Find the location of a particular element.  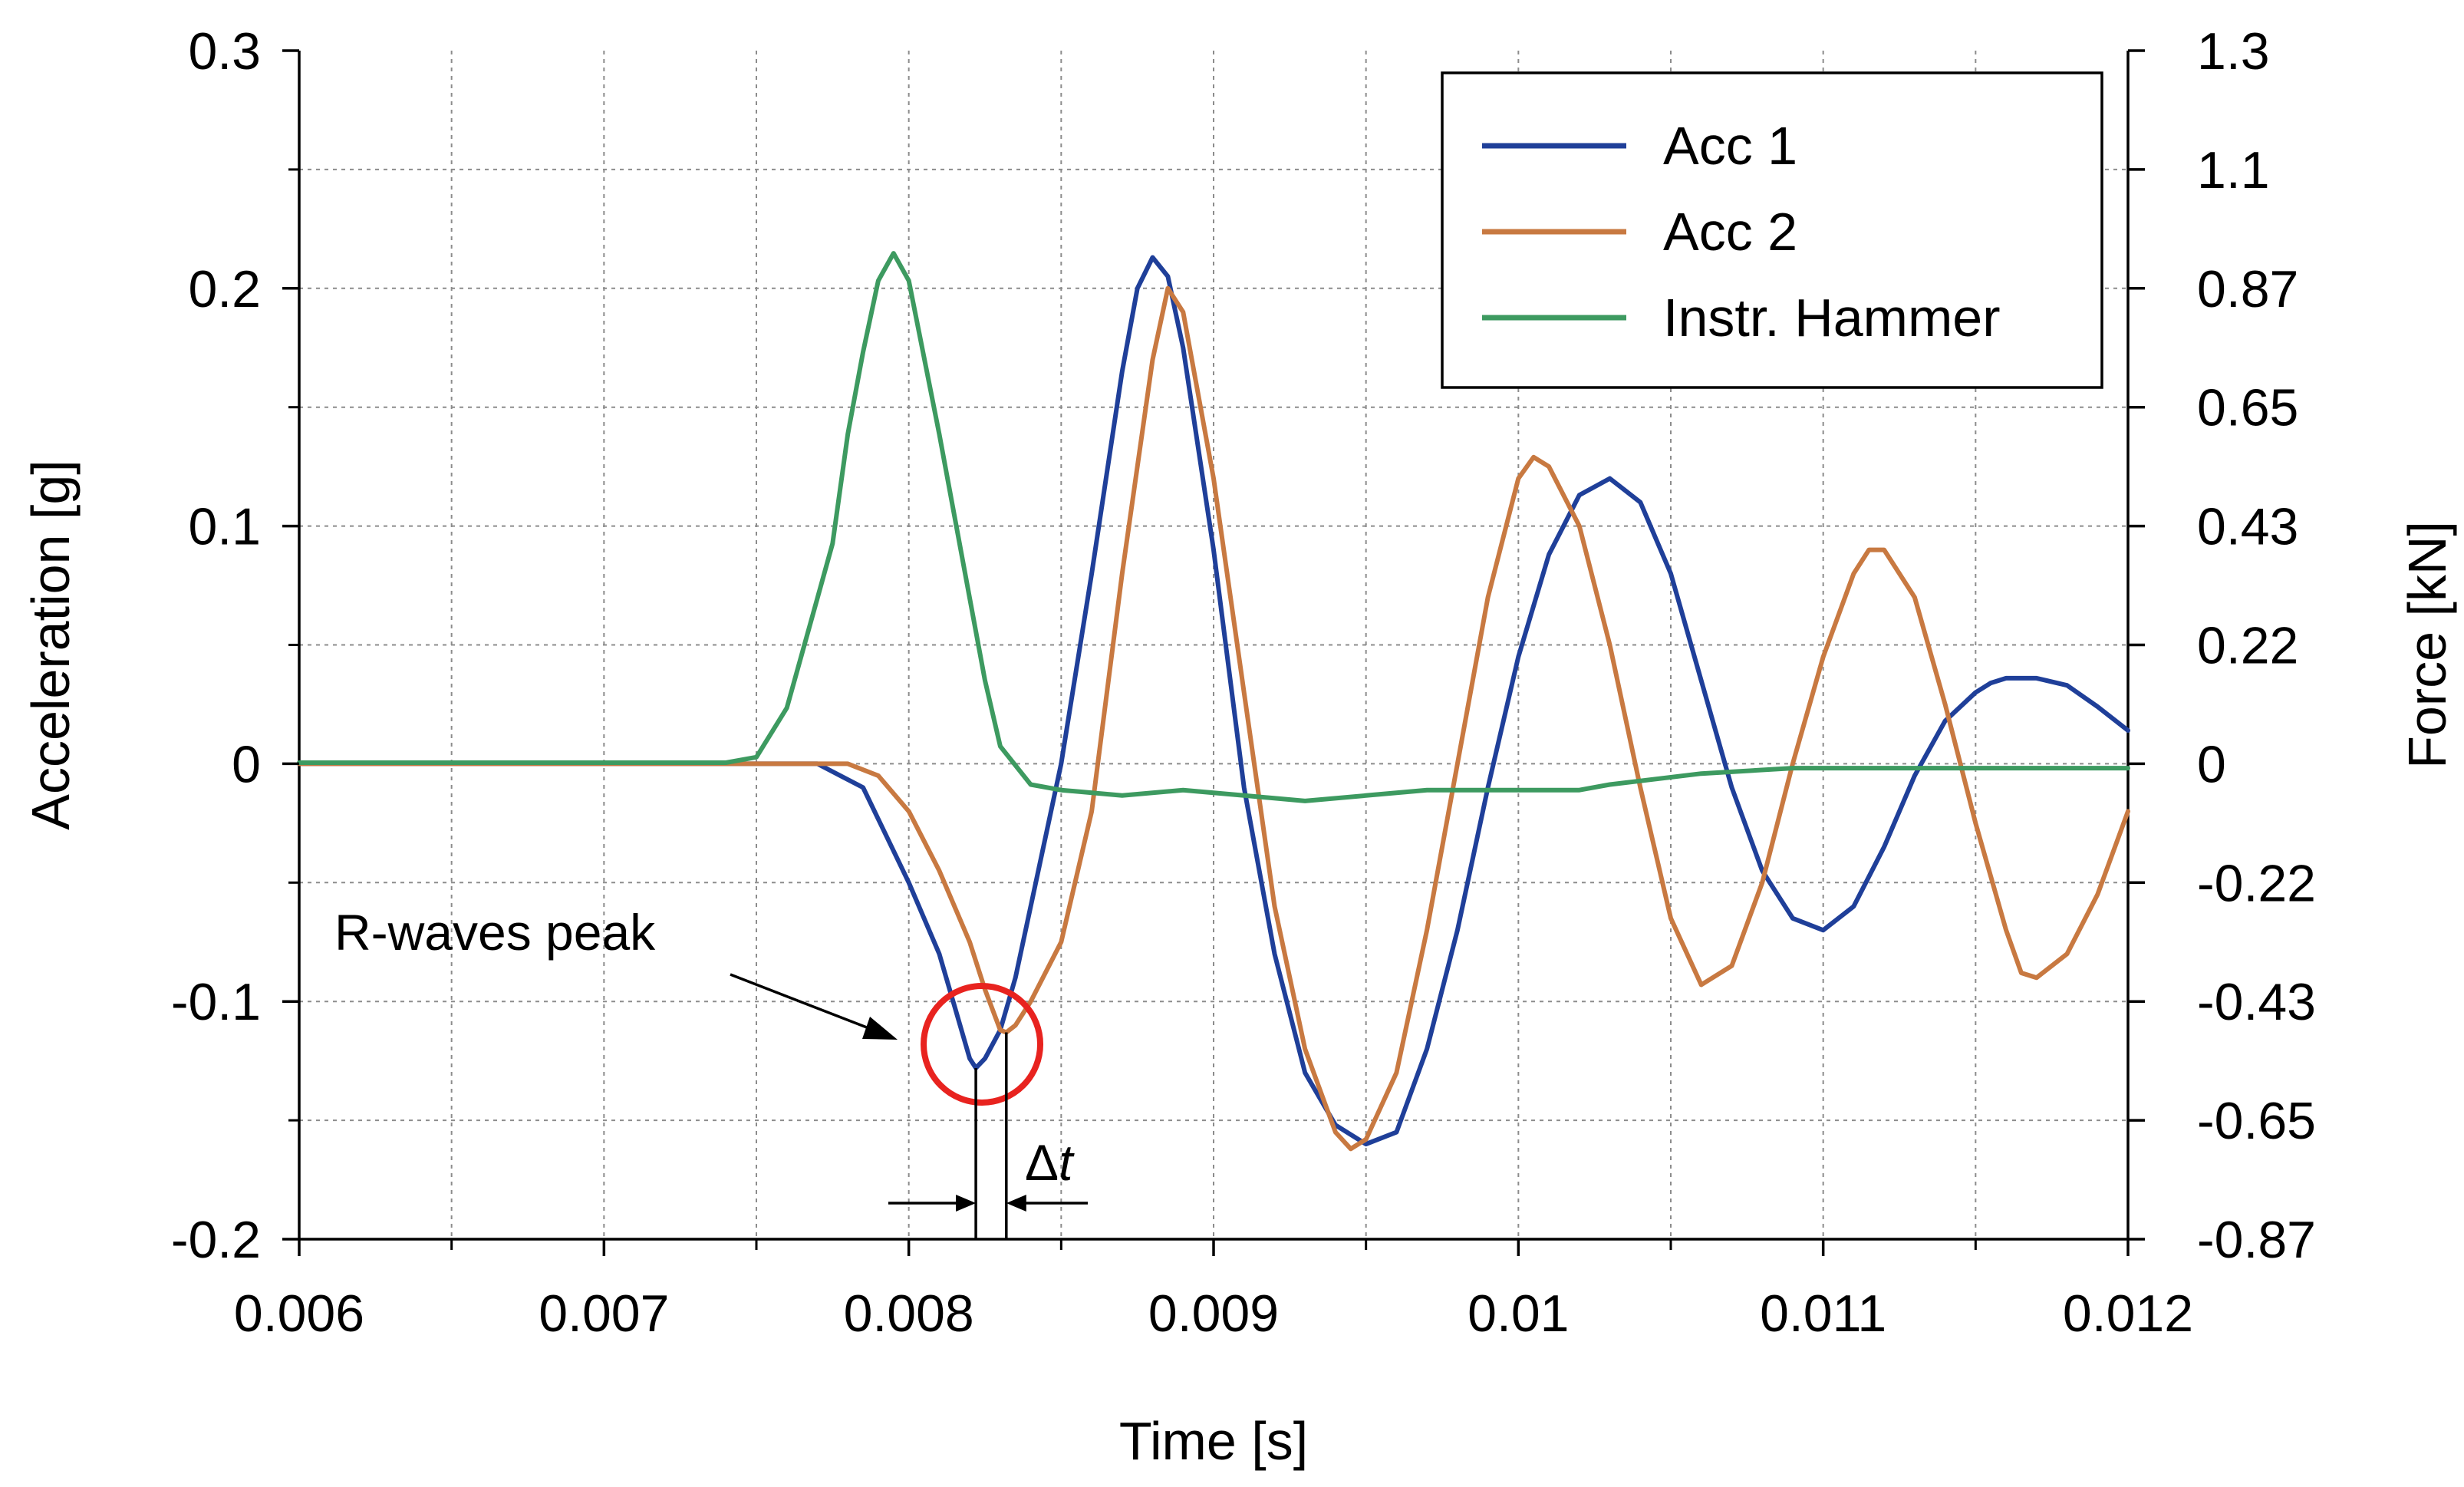

y2-tick-label: 0.43 is located at coordinates (2247, 527).